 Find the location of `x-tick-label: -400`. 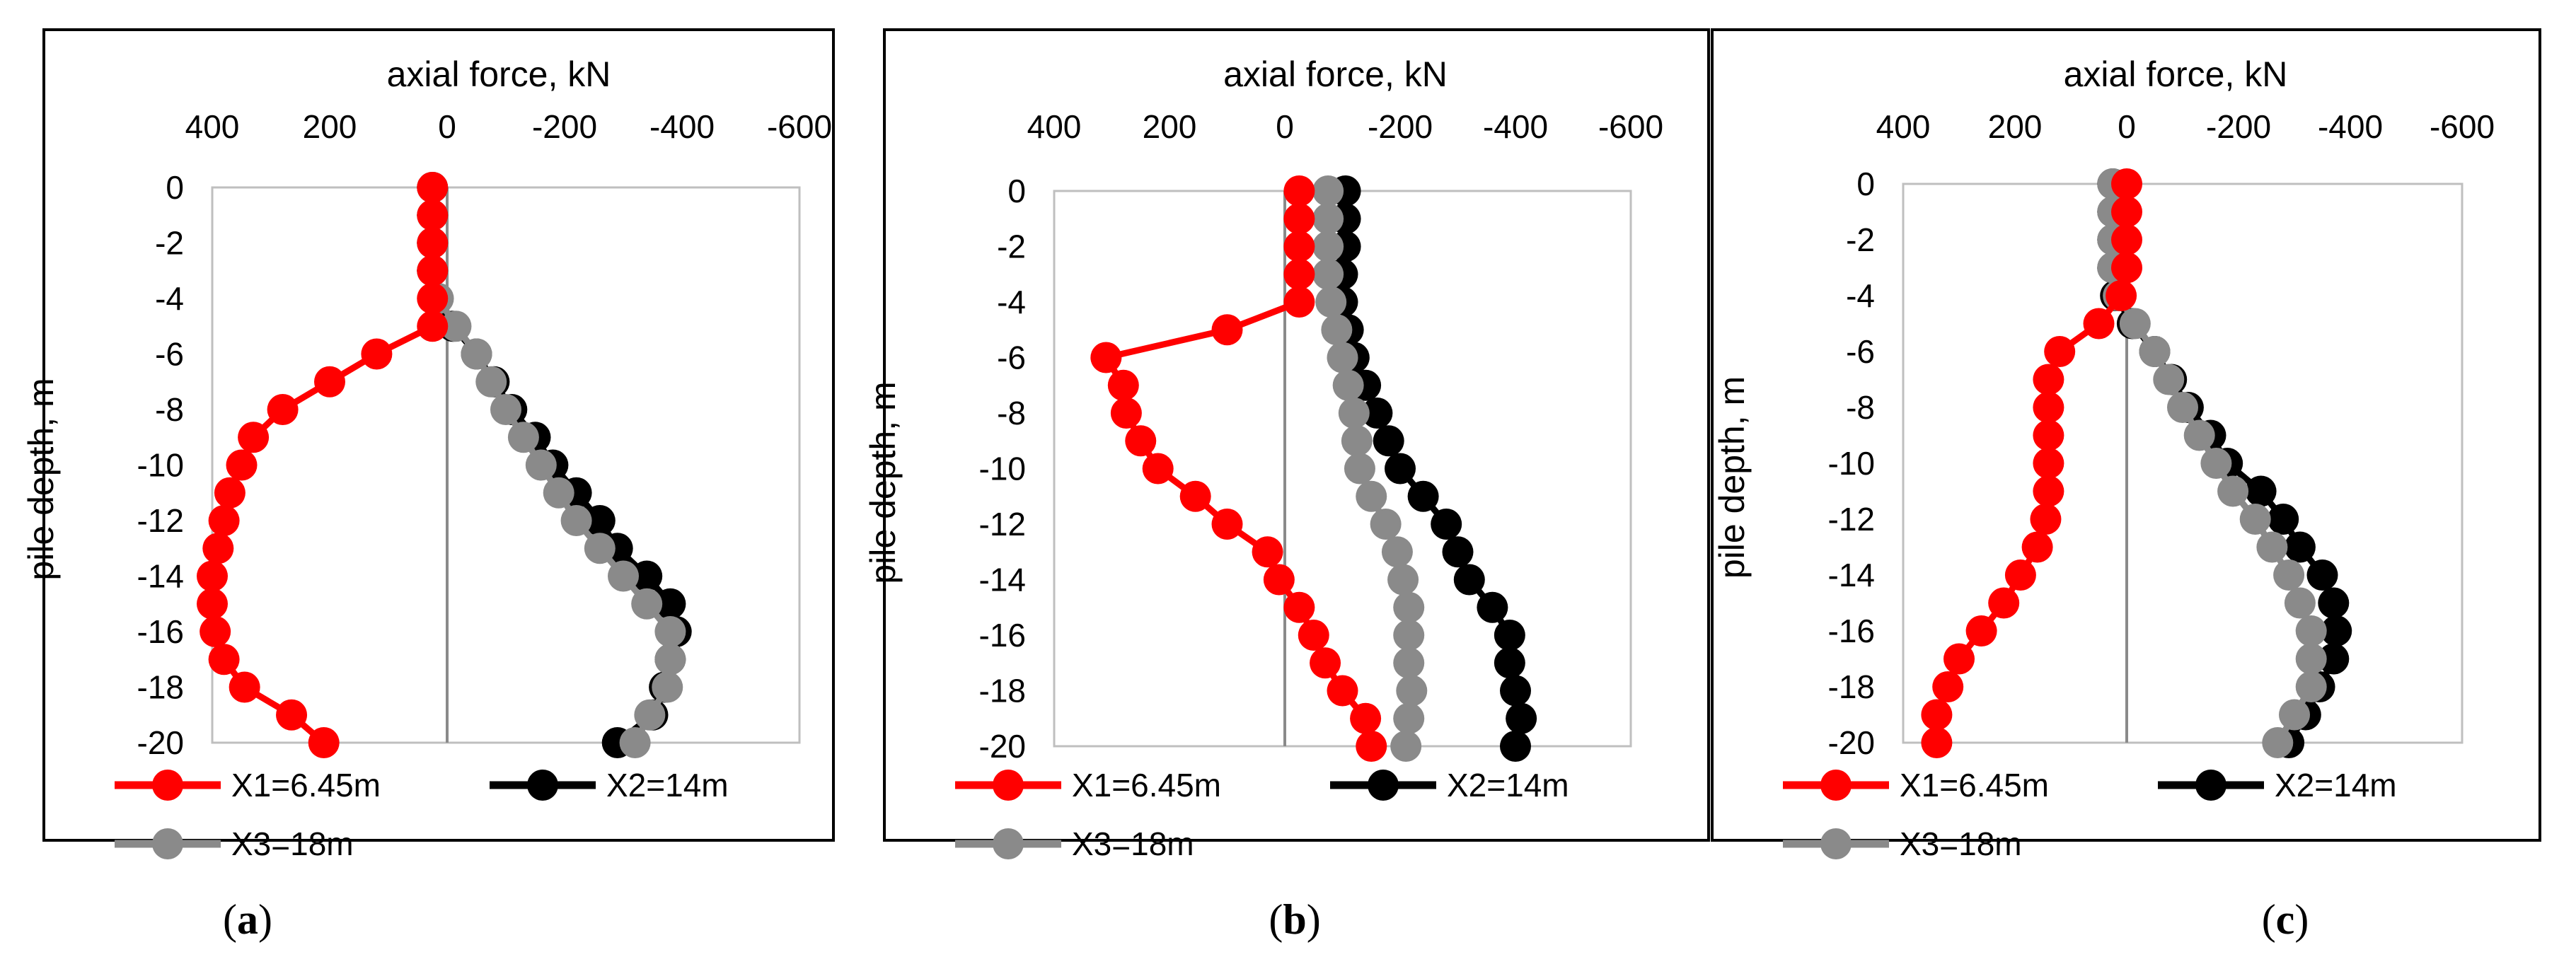

x-tick-label: -400 is located at coordinates (1515, 126).